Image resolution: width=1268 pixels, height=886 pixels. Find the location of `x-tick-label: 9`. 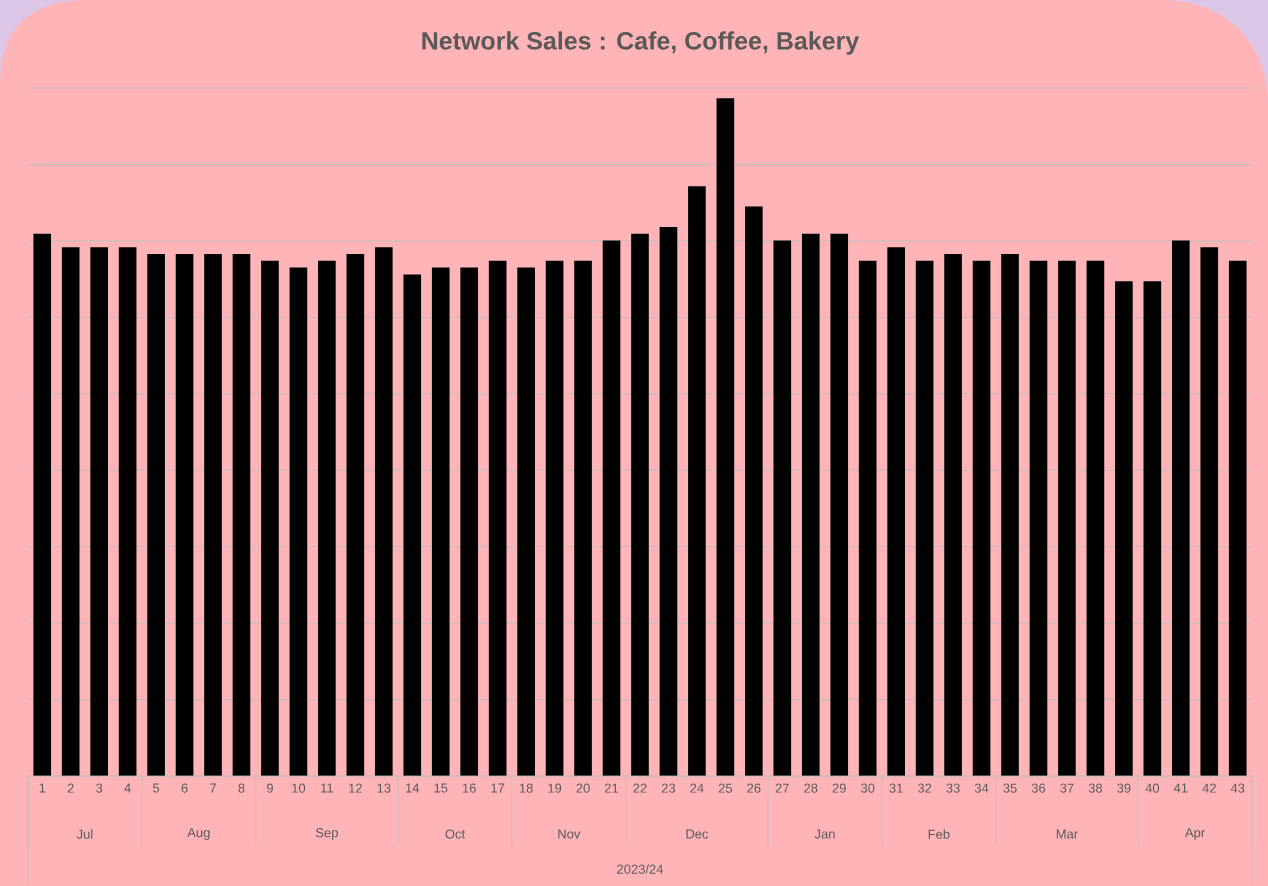

x-tick-label: 9 is located at coordinates (269, 788).